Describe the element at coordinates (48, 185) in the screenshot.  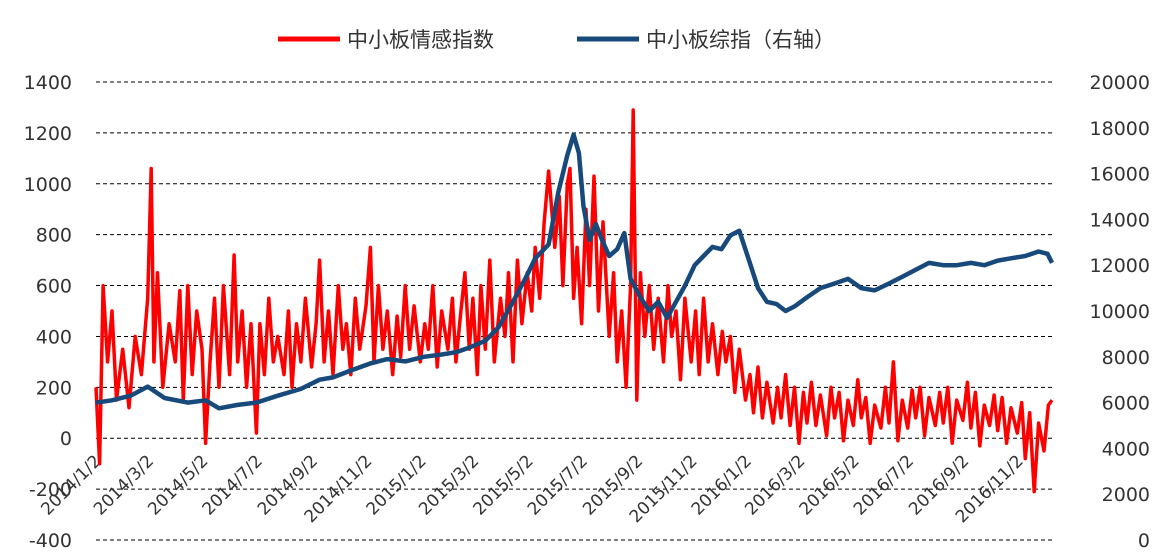
I see `left-tick-label: 1000` at that location.